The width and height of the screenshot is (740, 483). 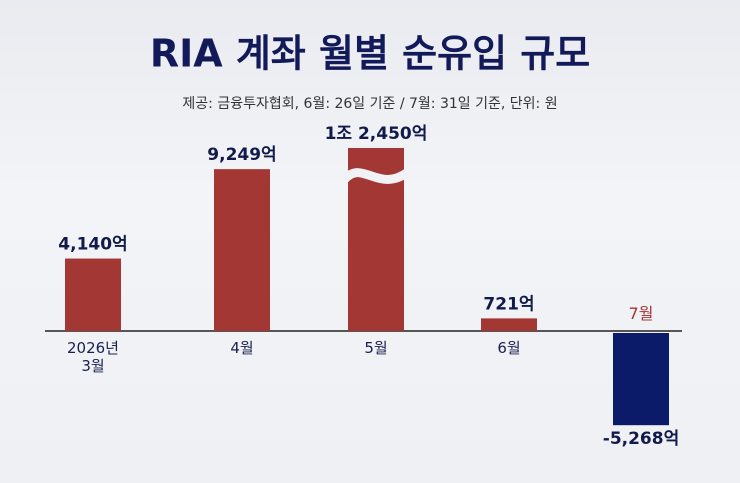 What do you see at coordinates (509, 348) in the screenshot?
I see `x-tick-label: 6월` at bounding box center [509, 348].